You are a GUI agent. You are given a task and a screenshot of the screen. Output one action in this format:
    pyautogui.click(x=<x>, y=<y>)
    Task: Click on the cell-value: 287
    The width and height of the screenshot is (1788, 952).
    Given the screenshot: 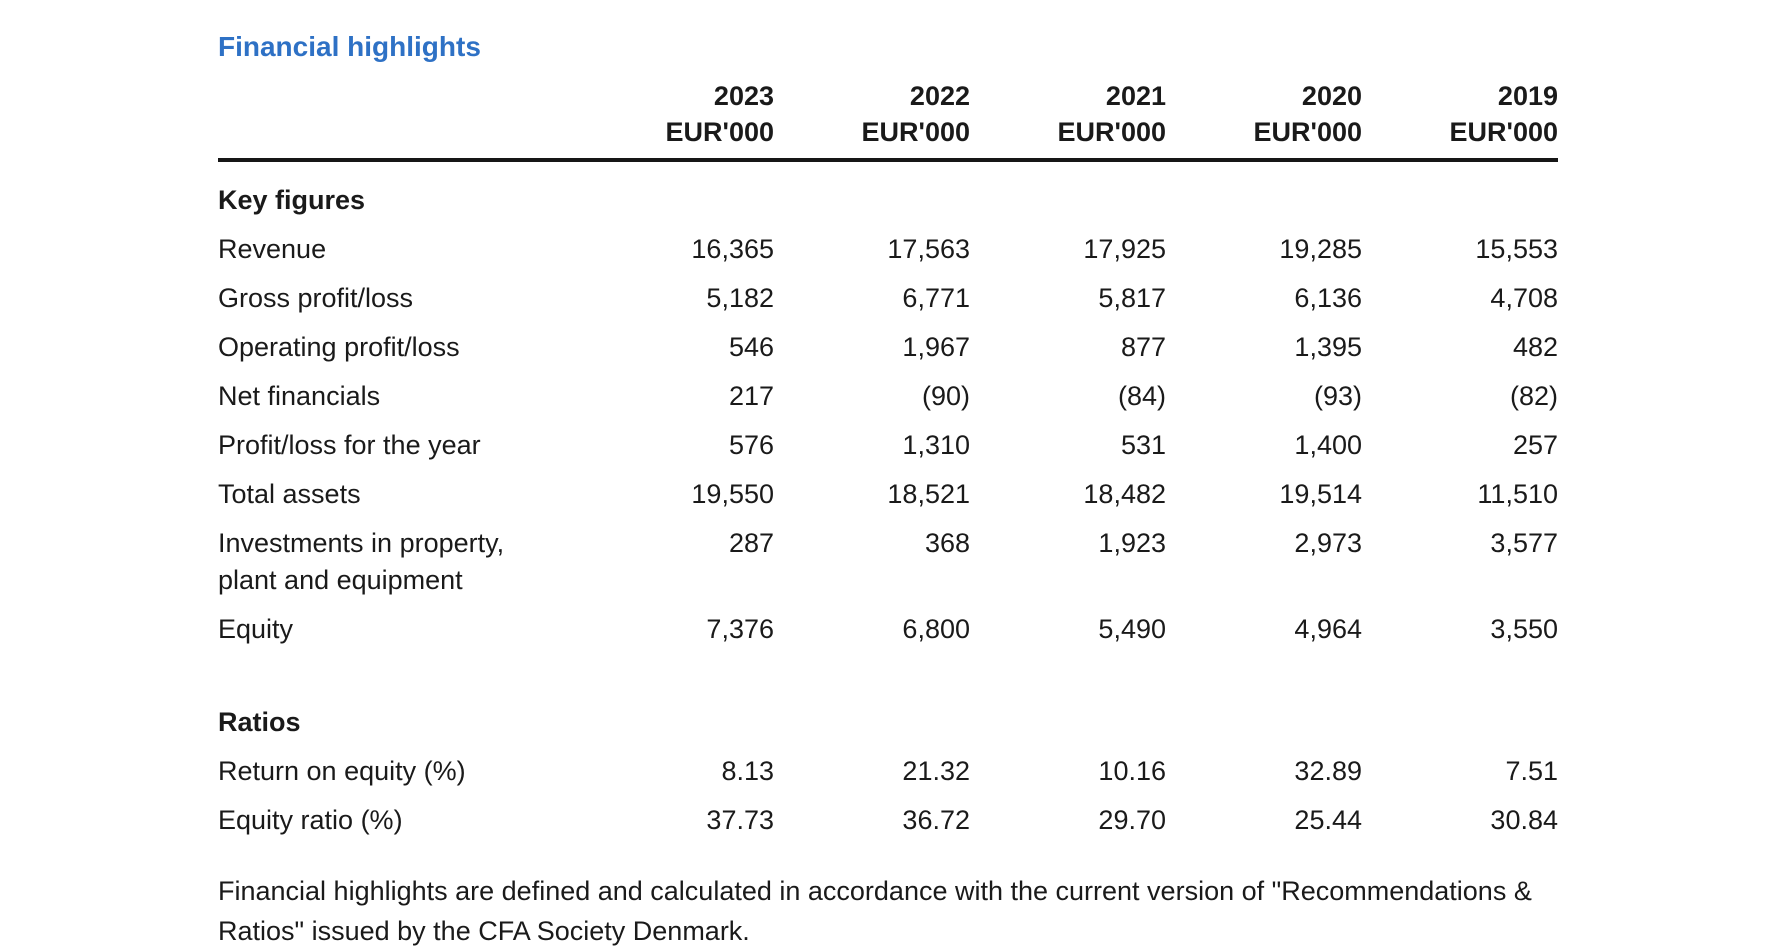 What is the action you would take?
    pyautogui.click(x=751, y=543)
    